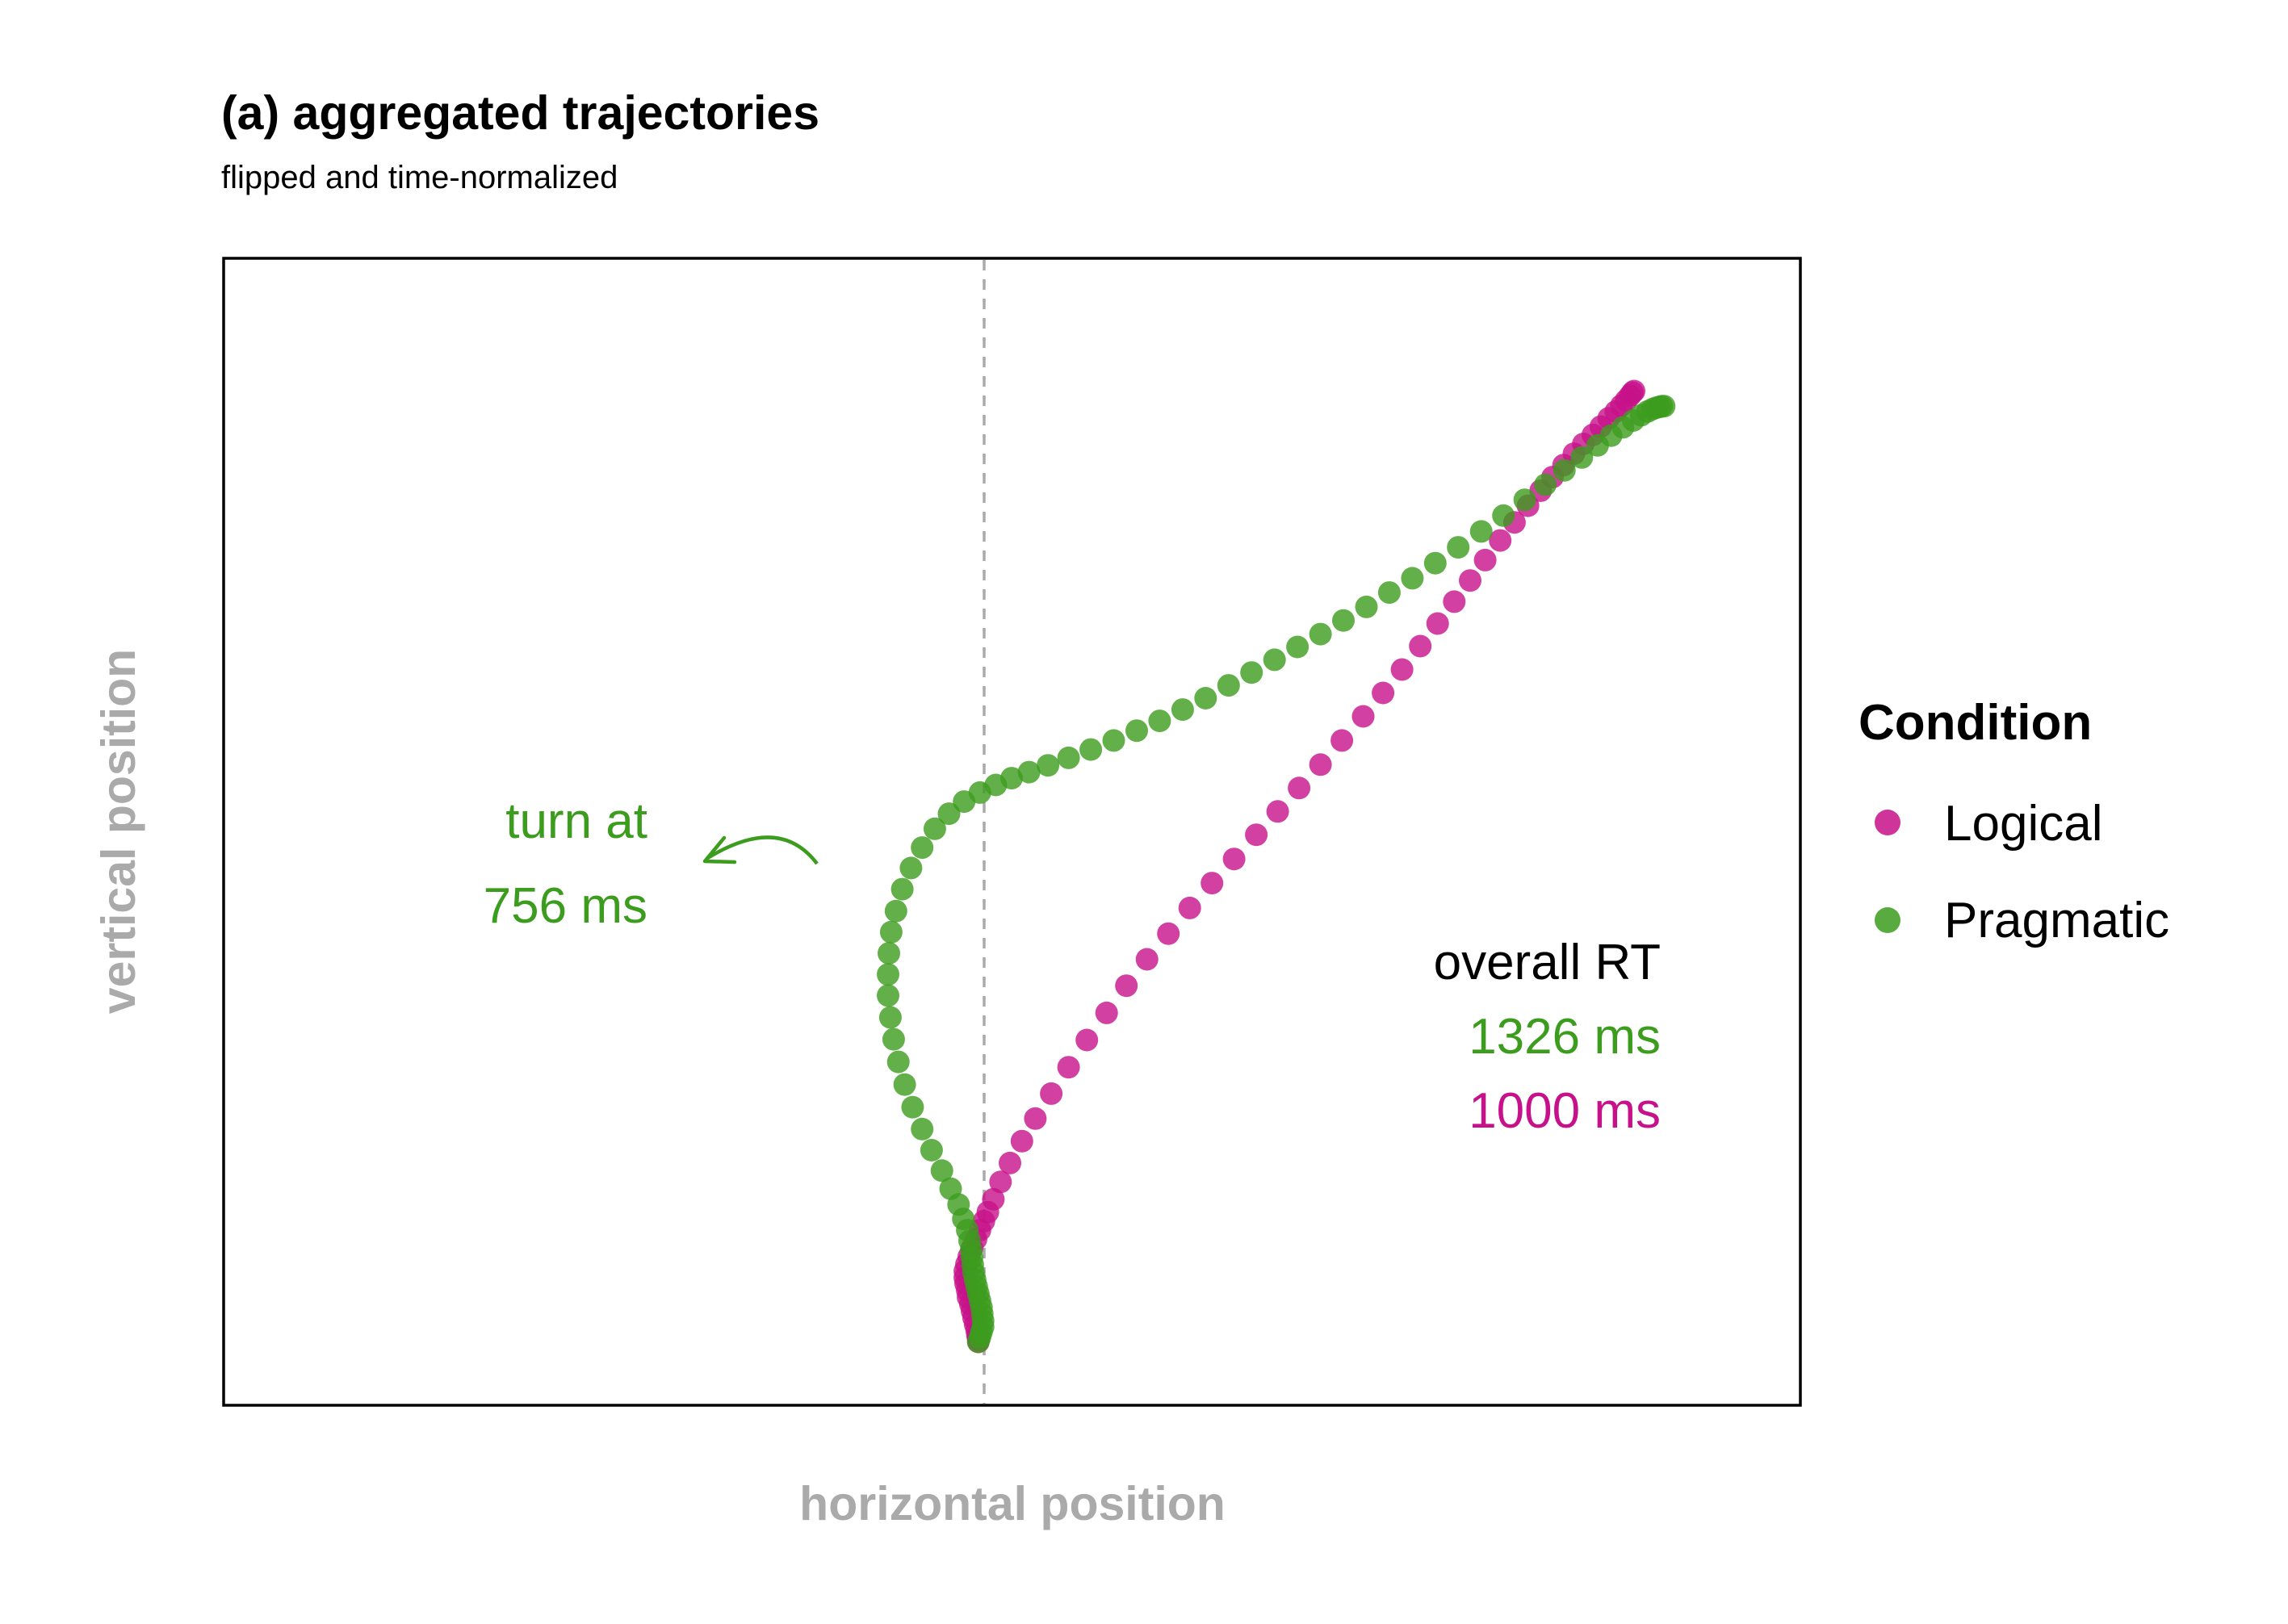  Describe the element at coordinates (719, 849) in the screenshot. I see `arrow-head-icon` at that location.